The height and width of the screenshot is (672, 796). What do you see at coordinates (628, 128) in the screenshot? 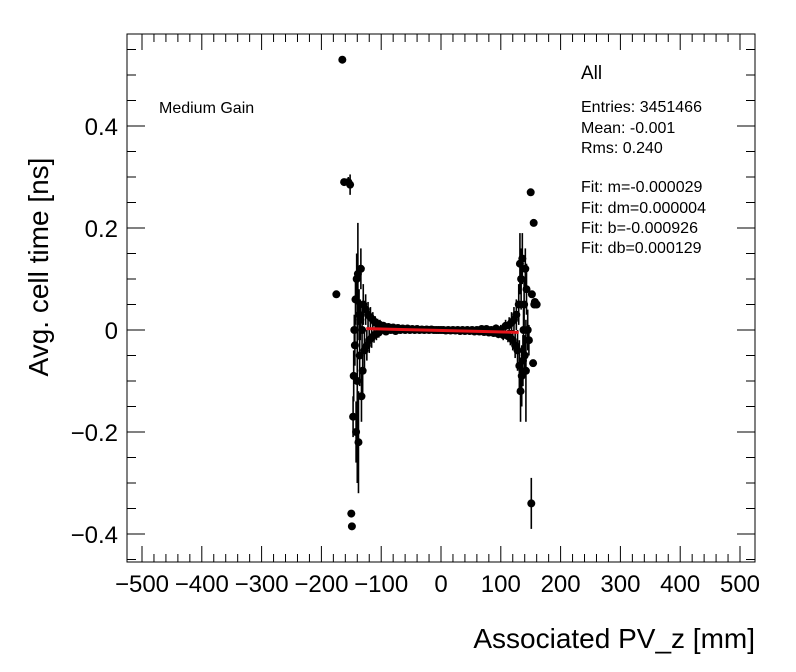
I see `stats-mean: Mean: -0.001` at bounding box center [628, 128].